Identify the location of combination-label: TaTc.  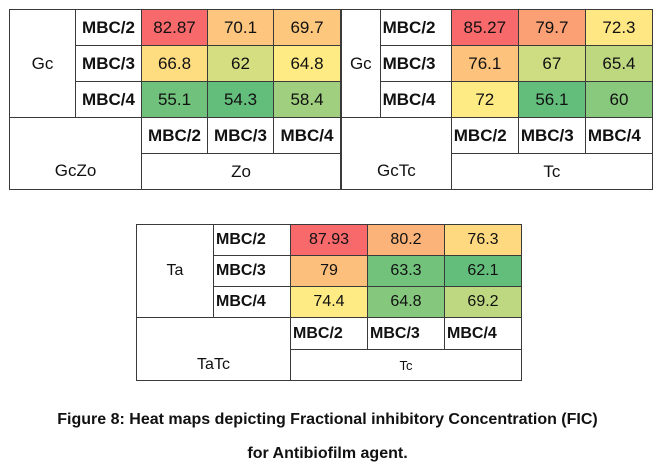
(213, 365).